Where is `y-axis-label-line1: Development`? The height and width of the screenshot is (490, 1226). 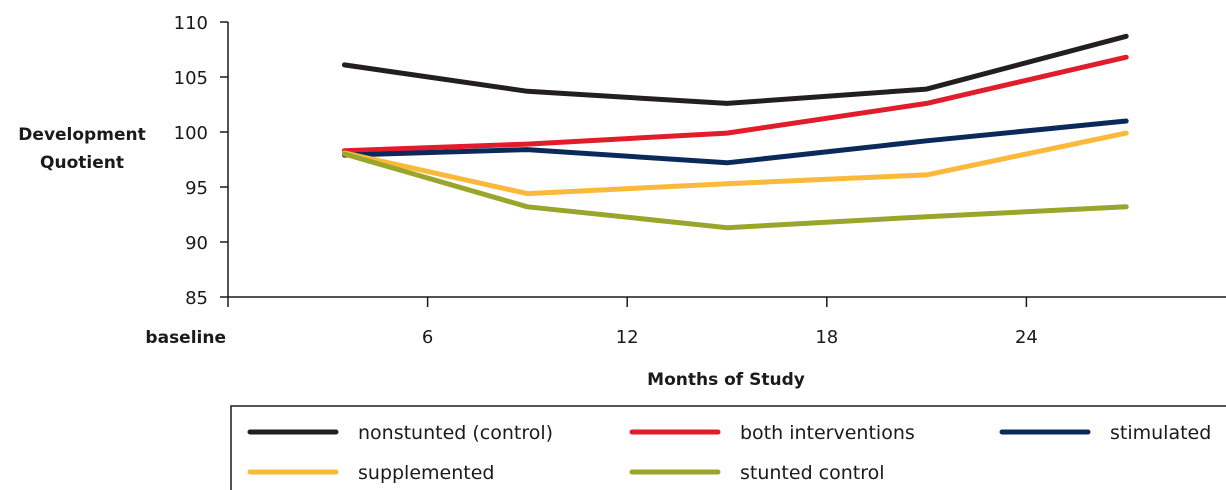 y-axis-label-line1: Development is located at coordinates (81, 135).